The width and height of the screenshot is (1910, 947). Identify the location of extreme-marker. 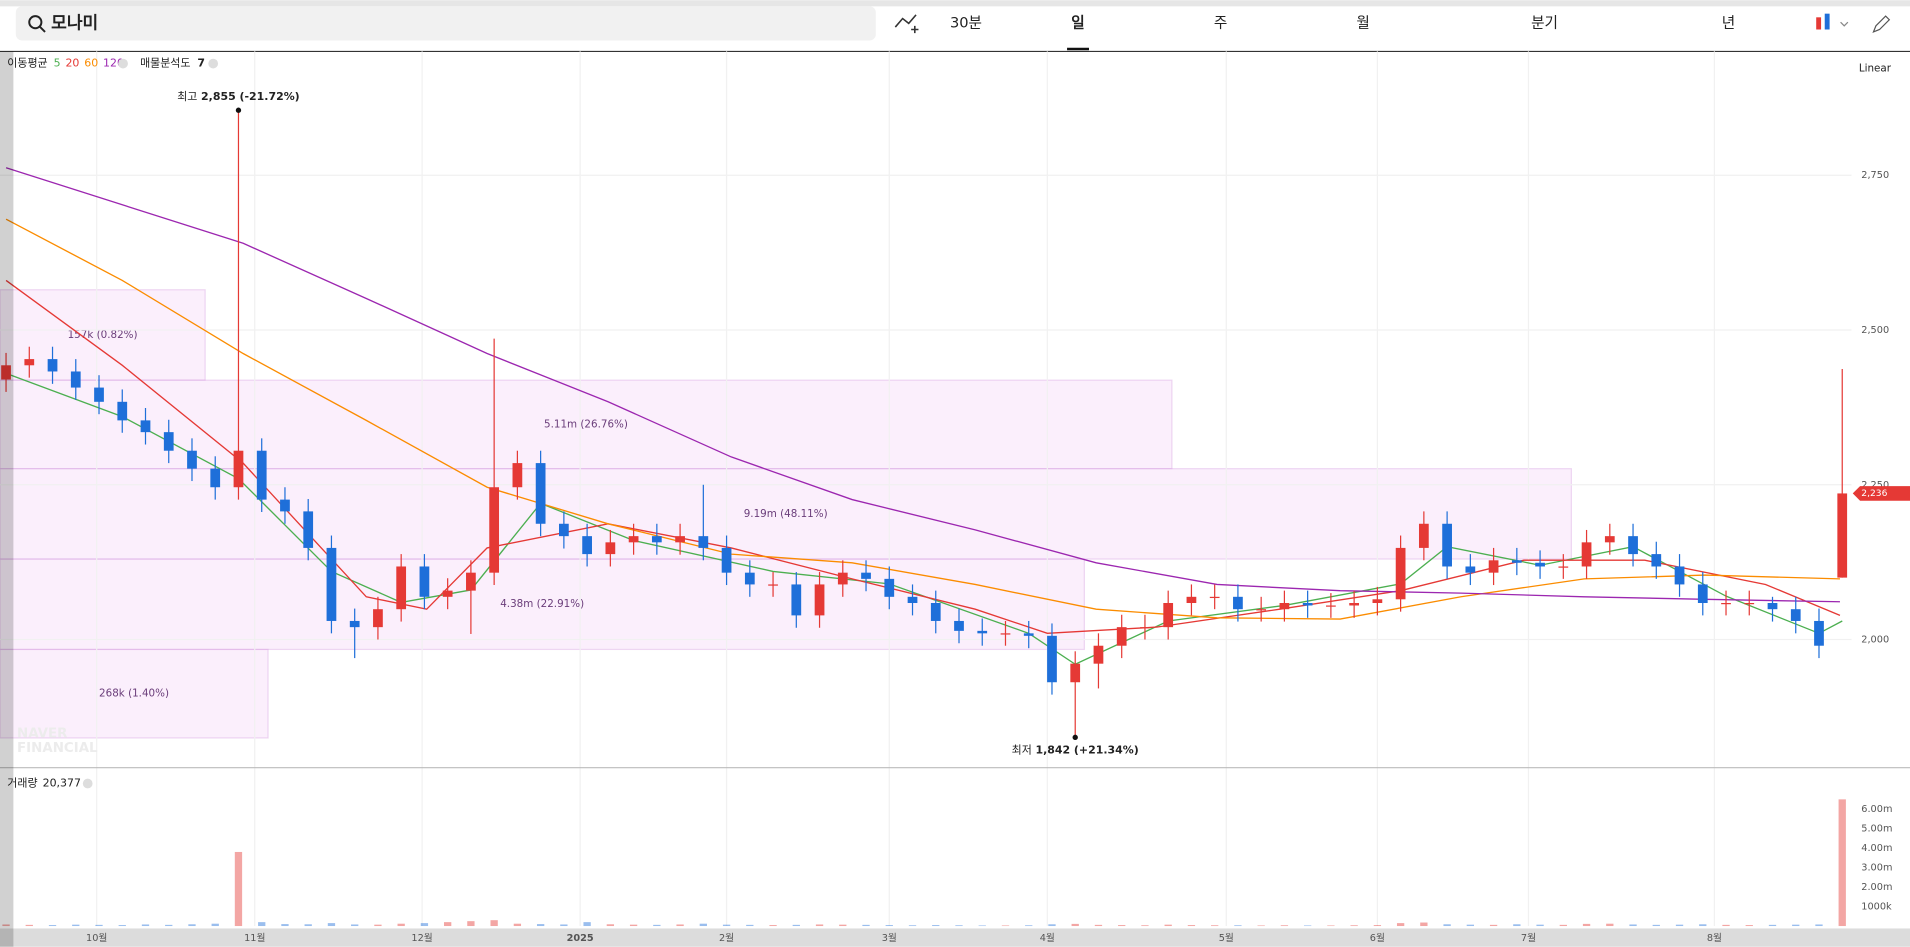
(1075, 737).